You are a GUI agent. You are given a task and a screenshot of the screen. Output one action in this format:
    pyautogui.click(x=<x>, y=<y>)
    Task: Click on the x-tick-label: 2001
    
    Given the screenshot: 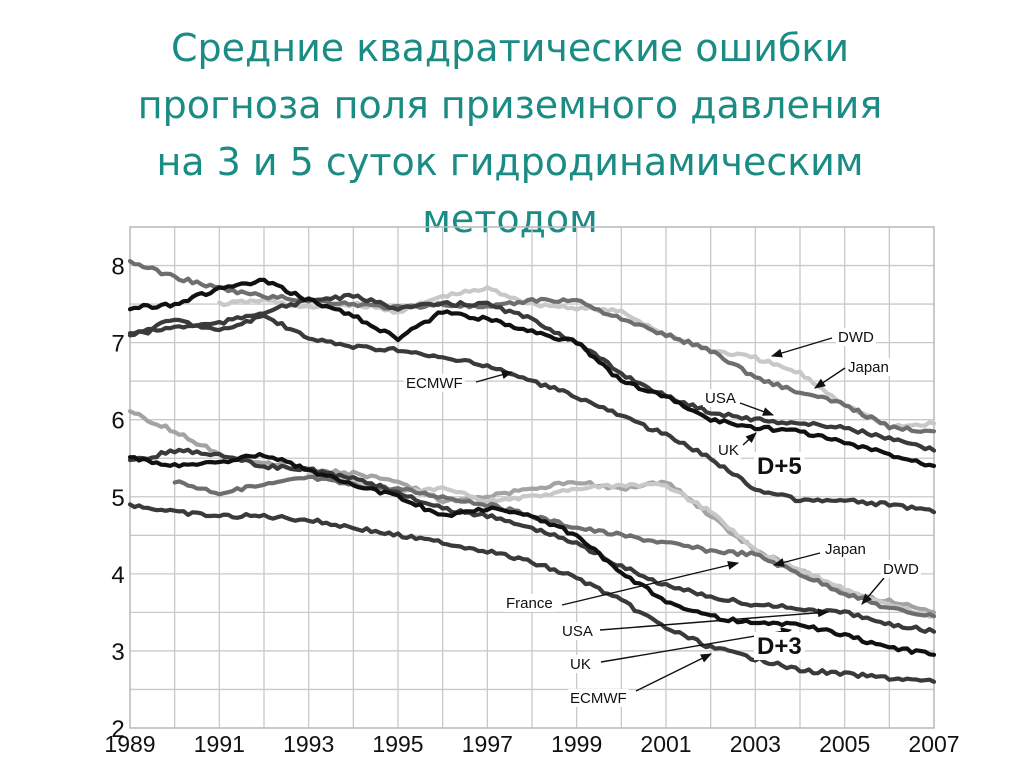 What is the action you would take?
    pyautogui.click(x=665, y=744)
    